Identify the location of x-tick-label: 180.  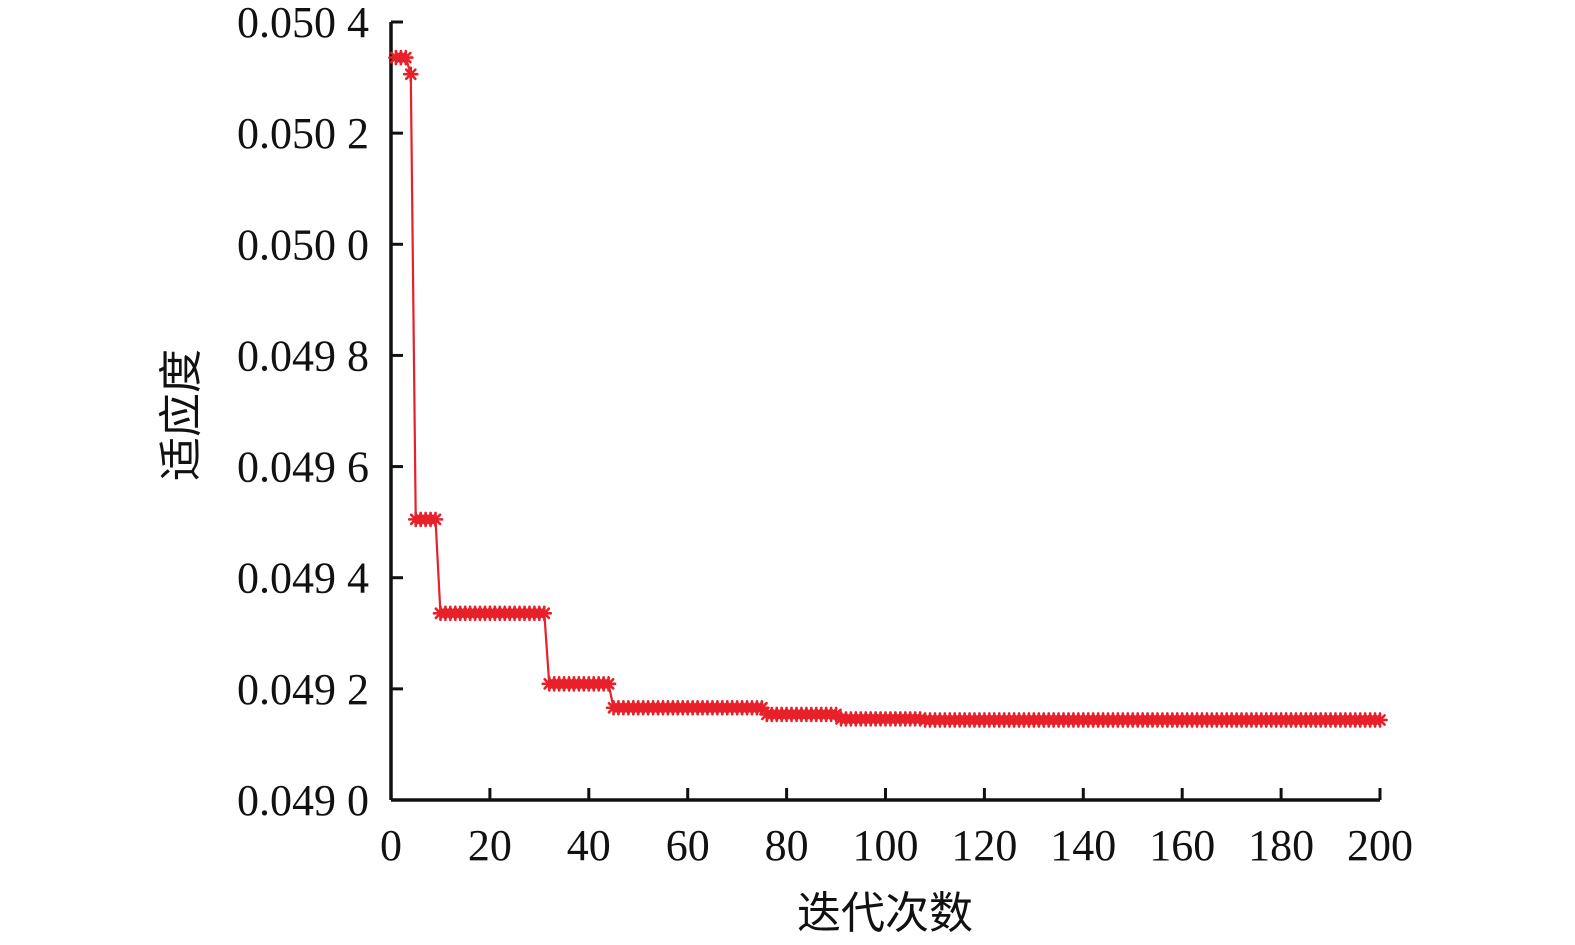
(1281, 845).